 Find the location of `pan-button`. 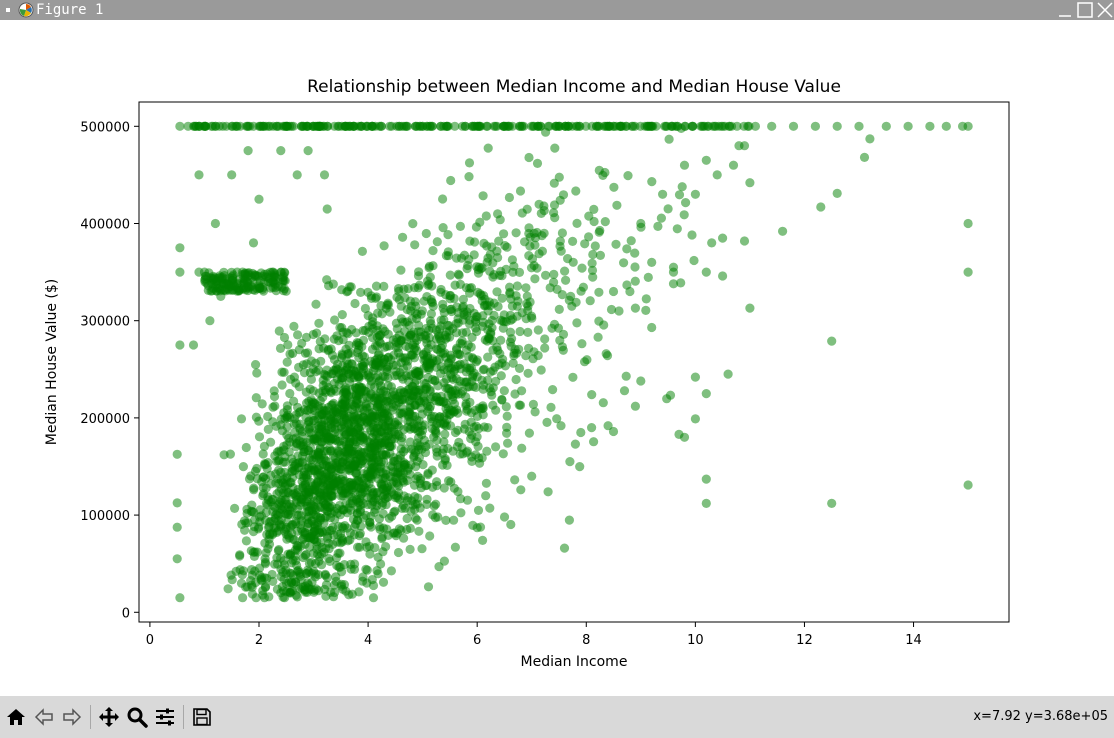

pan-button is located at coordinates (109, 717).